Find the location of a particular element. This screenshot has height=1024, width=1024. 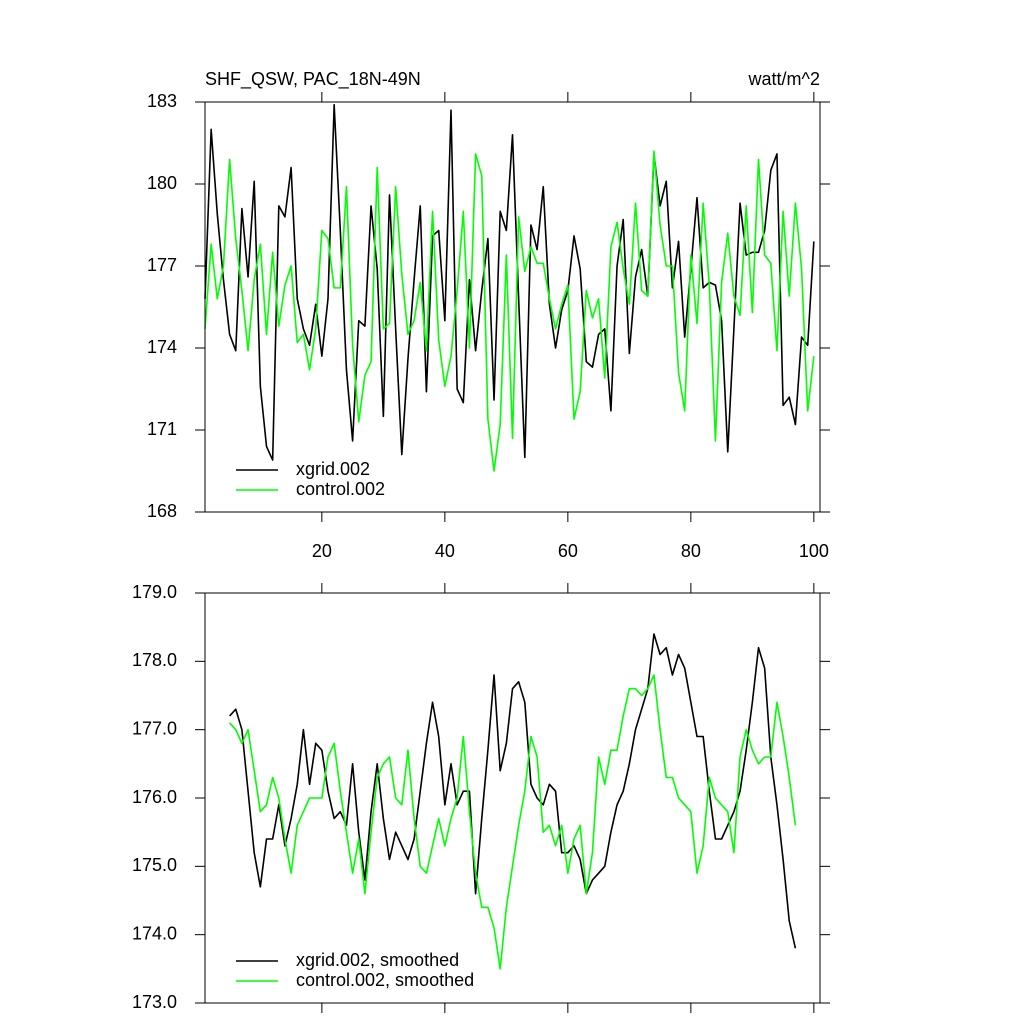

legend-label: xgrid.002, smoothed is located at coordinates (377, 960).